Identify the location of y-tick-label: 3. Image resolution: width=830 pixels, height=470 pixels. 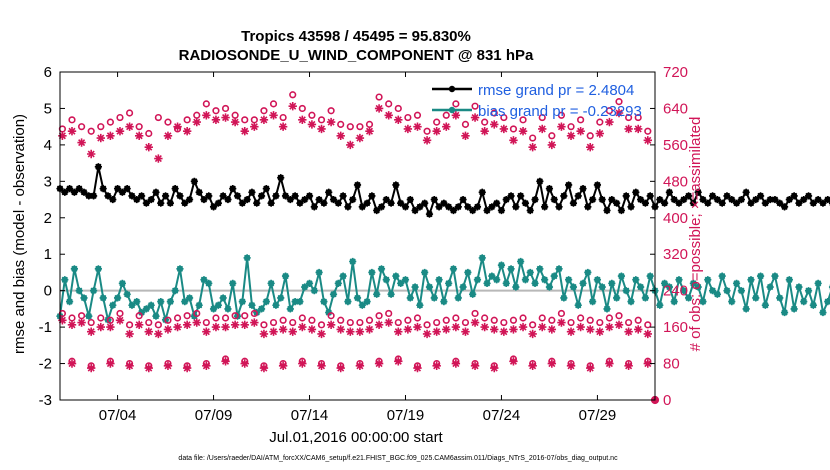
(48, 181).